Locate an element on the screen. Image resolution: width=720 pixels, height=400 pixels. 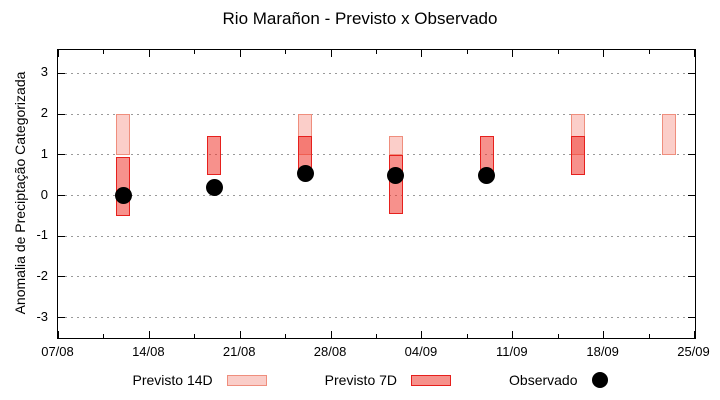
legend-label-observado: Observado is located at coordinates (543, 380).